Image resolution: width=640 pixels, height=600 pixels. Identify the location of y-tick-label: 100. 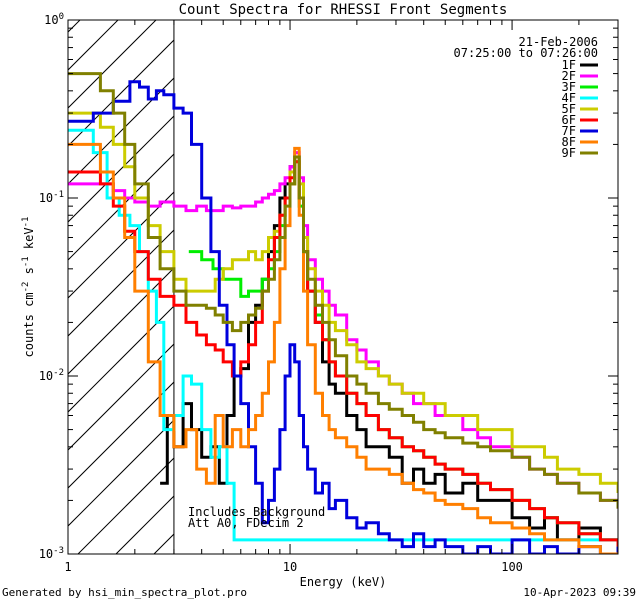
(54, 19).